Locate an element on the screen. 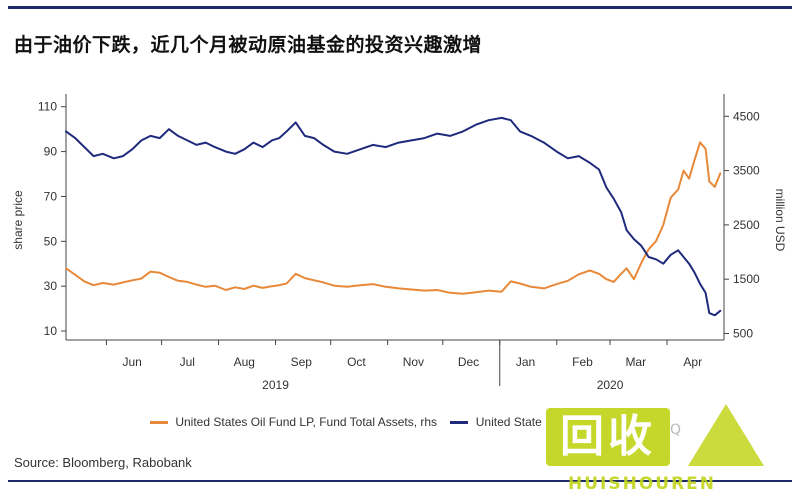  x-tick-label: Jun is located at coordinates (131, 362).